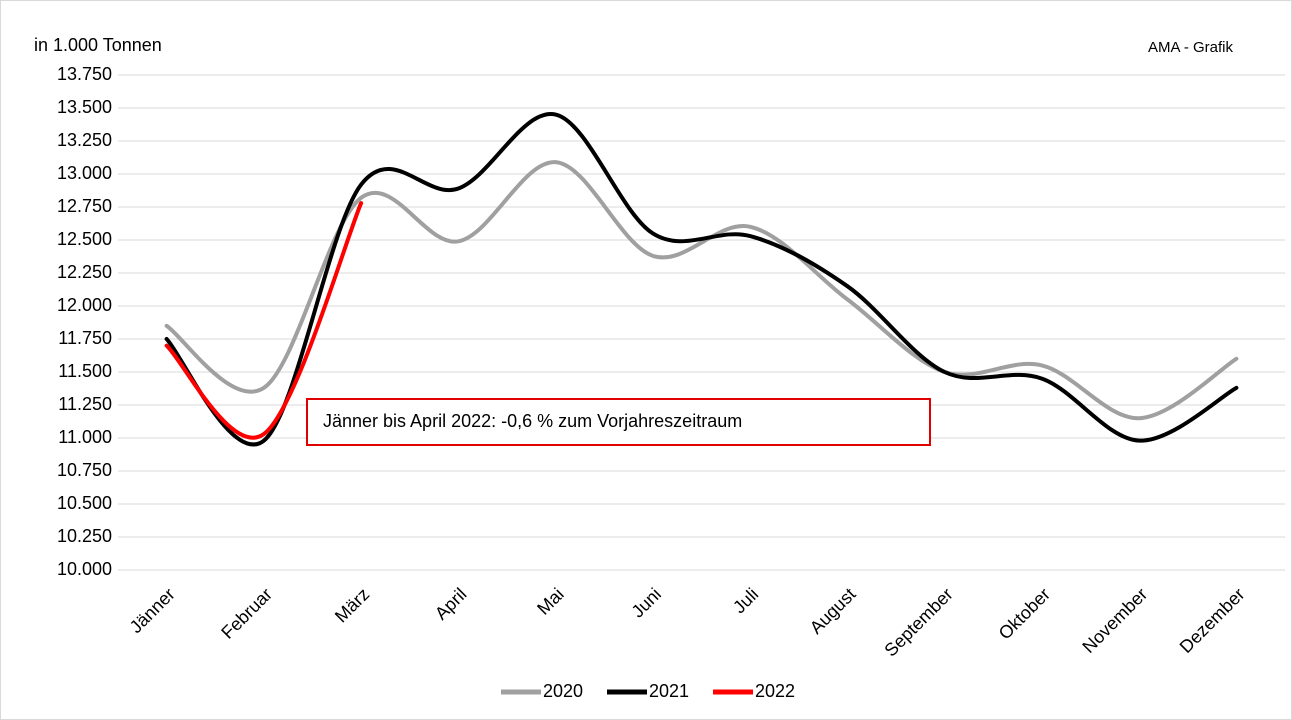  What do you see at coordinates (669, 691) in the screenshot?
I see `legend-label: 2021` at bounding box center [669, 691].